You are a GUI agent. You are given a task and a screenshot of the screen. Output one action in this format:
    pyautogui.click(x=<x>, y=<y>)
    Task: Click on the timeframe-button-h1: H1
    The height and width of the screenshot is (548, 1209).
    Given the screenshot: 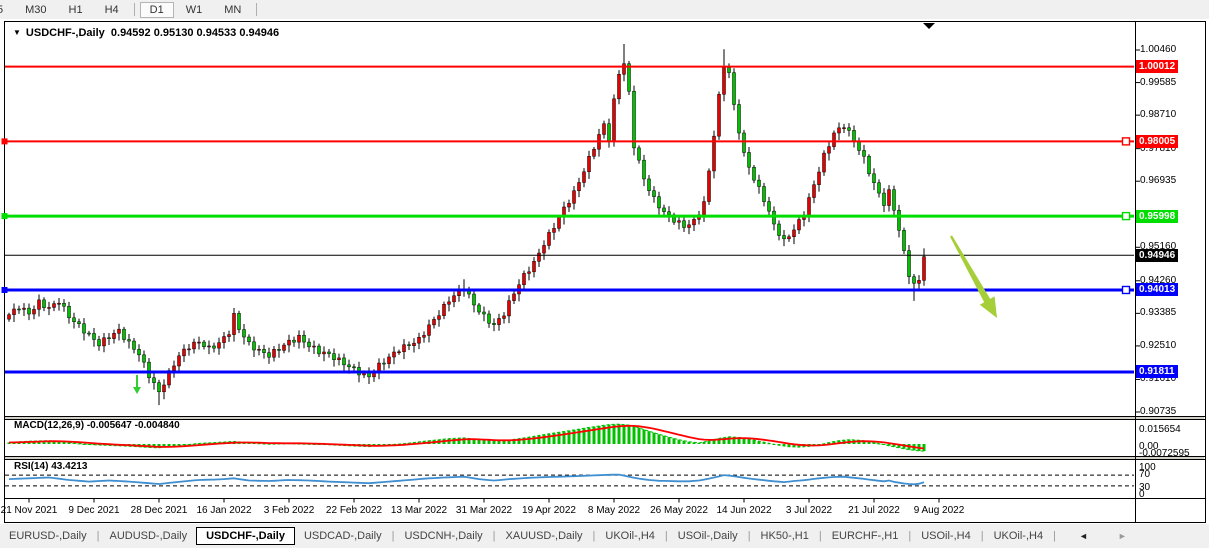 What is the action you would take?
    pyautogui.click(x=75, y=9)
    